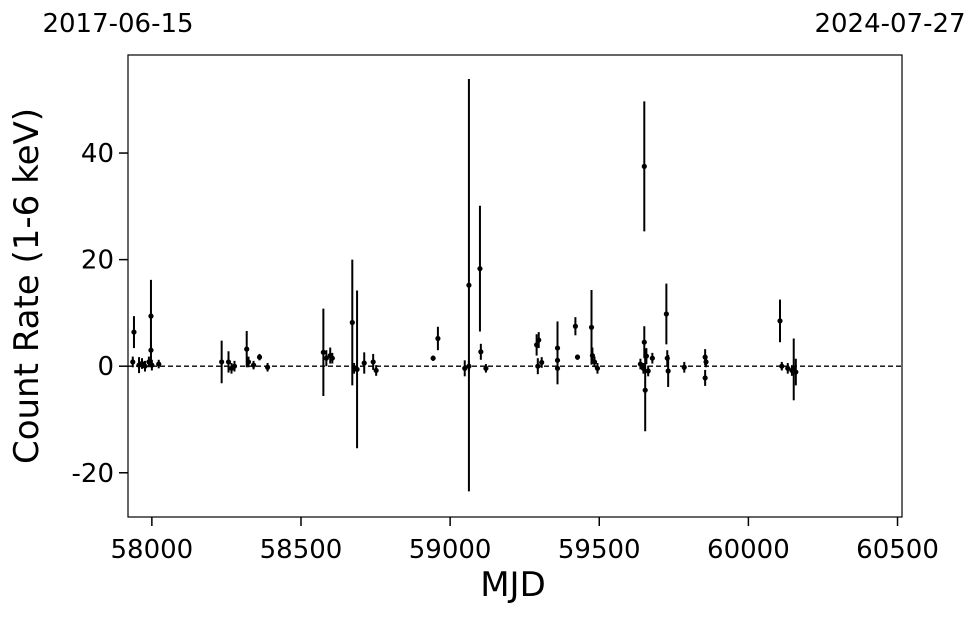 The width and height of the screenshot is (980, 617). I want to click on x-axis-label: MJD, so click(513, 585).